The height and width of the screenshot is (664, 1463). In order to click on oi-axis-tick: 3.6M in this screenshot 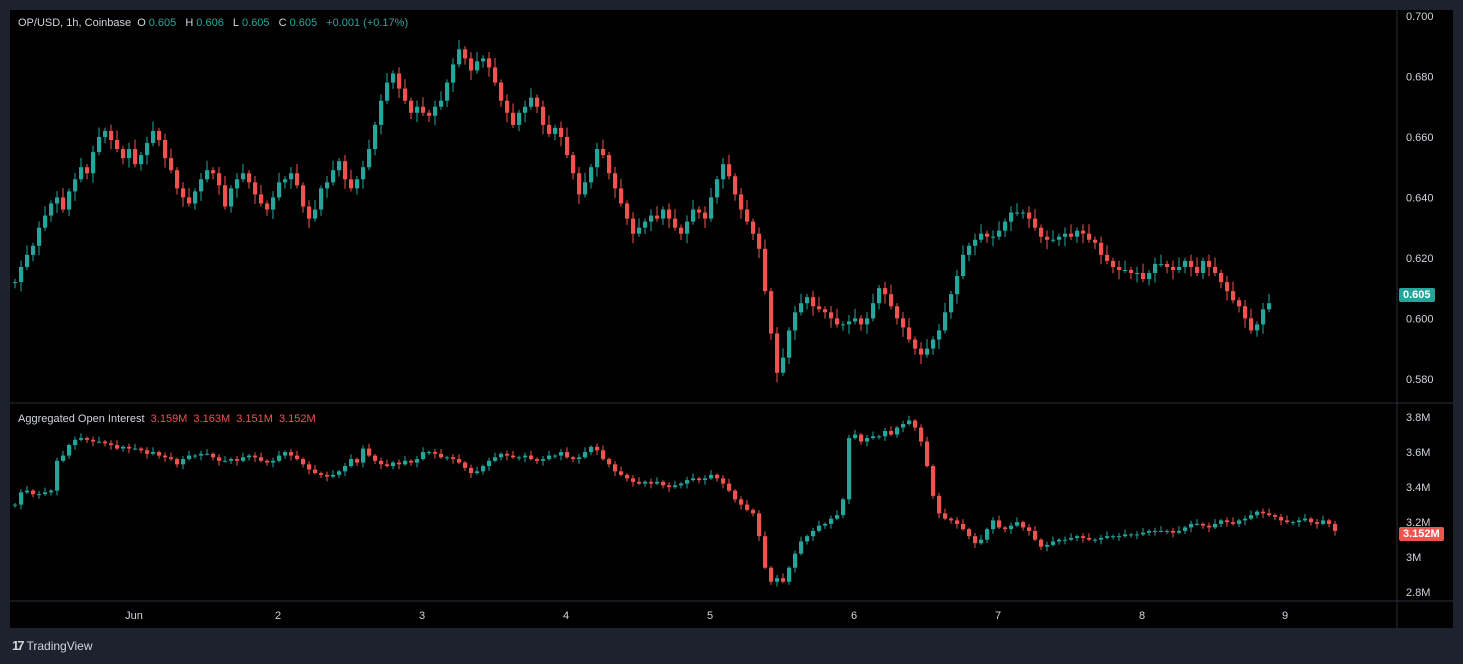, I will do `click(1418, 453)`.